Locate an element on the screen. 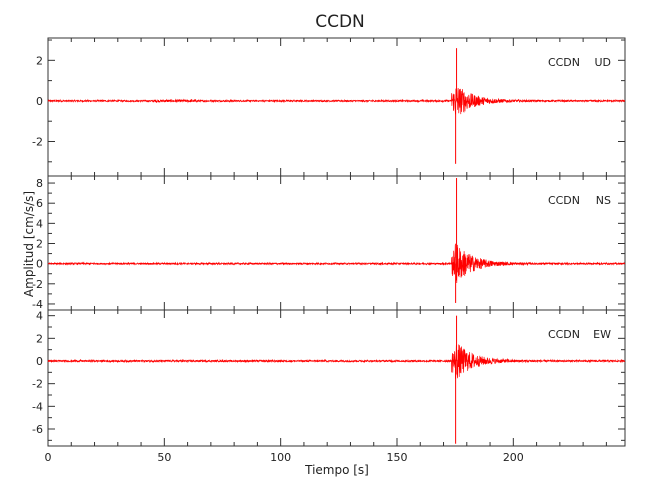 This screenshot has height=500, width=650. waveform-ew is located at coordinates (336, 361).